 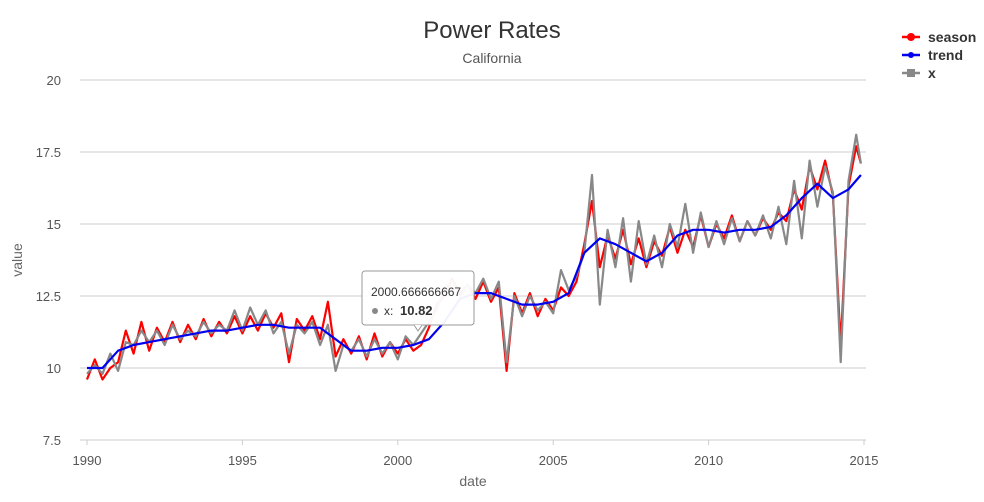 I want to click on y-tick-label: 10, so click(x=54, y=368).